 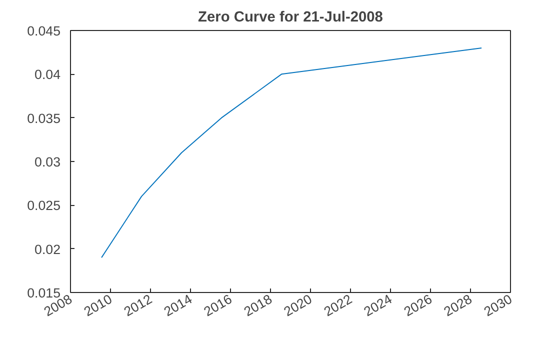 I want to click on y-tick-label: 0.02, so click(x=47, y=249).